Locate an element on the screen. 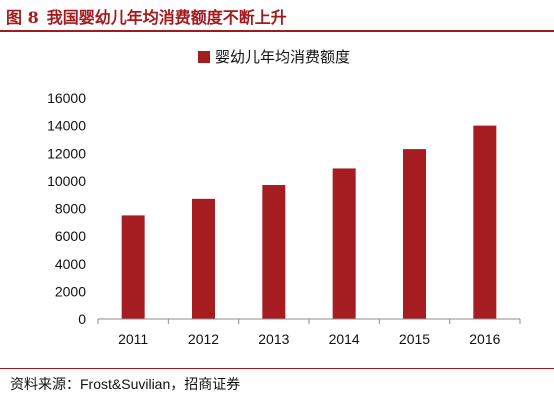  figure-title-text: 我国婴幼儿年均消费额度不断上升 is located at coordinates (166, 17).